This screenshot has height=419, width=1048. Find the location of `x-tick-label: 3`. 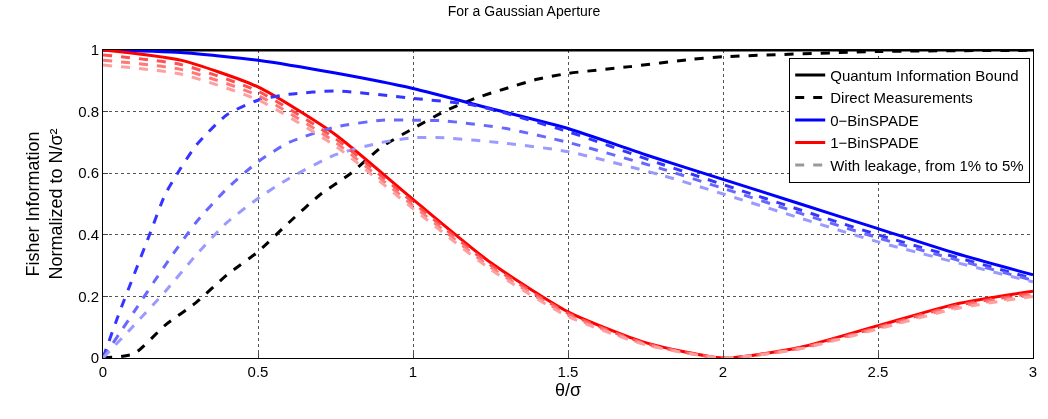

x-tick-label: 3 is located at coordinates (1033, 371).